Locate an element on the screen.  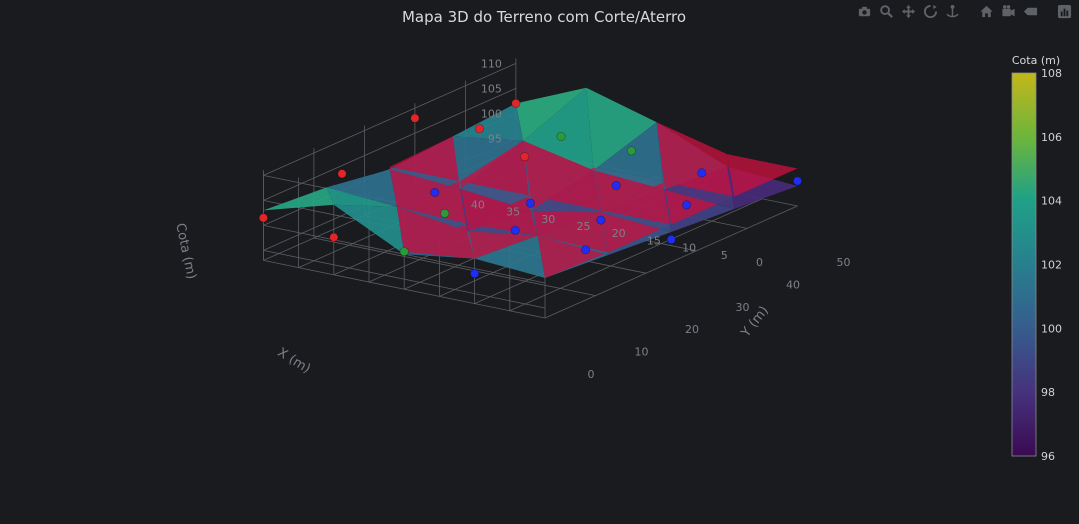
pan-icon is located at coordinates (908, 11).